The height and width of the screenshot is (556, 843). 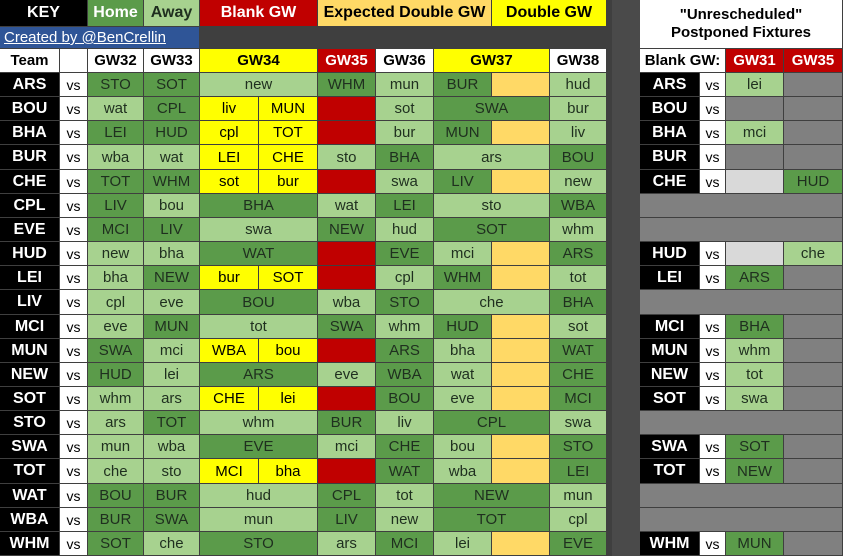 What do you see at coordinates (288, 182) in the screenshot?
I see `fixture-gw34-b: bur` at bounding box center [288, 182].